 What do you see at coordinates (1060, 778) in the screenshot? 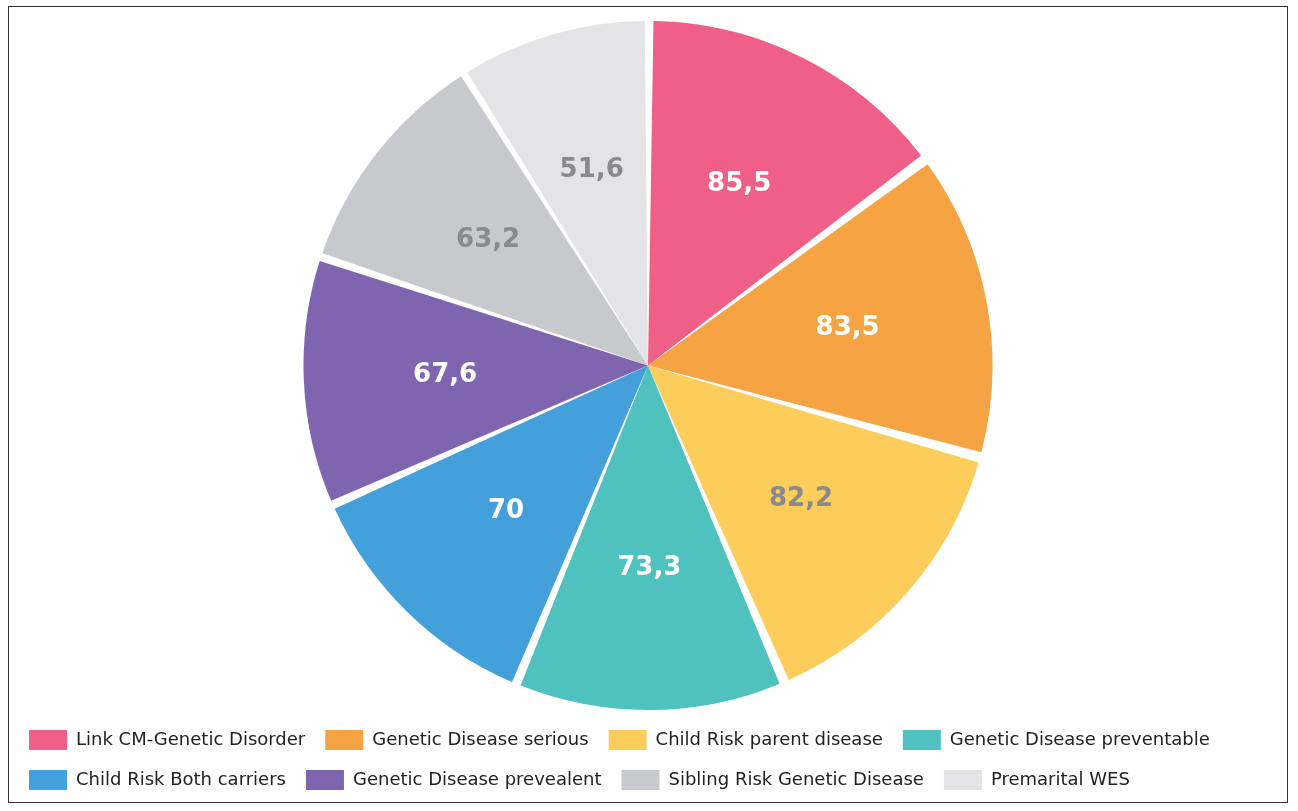
I see `legend-label: Premarital WES` at bounding box center [1060, 778].